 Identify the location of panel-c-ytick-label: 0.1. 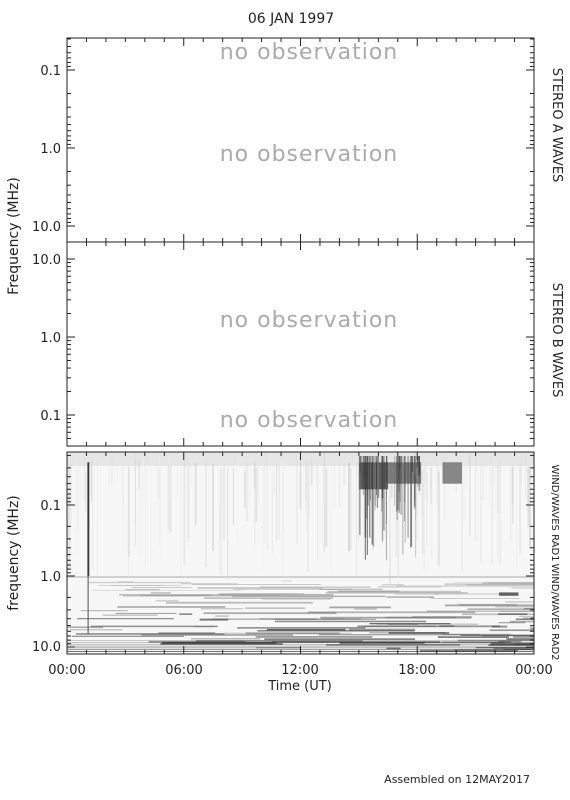
(50, 506).